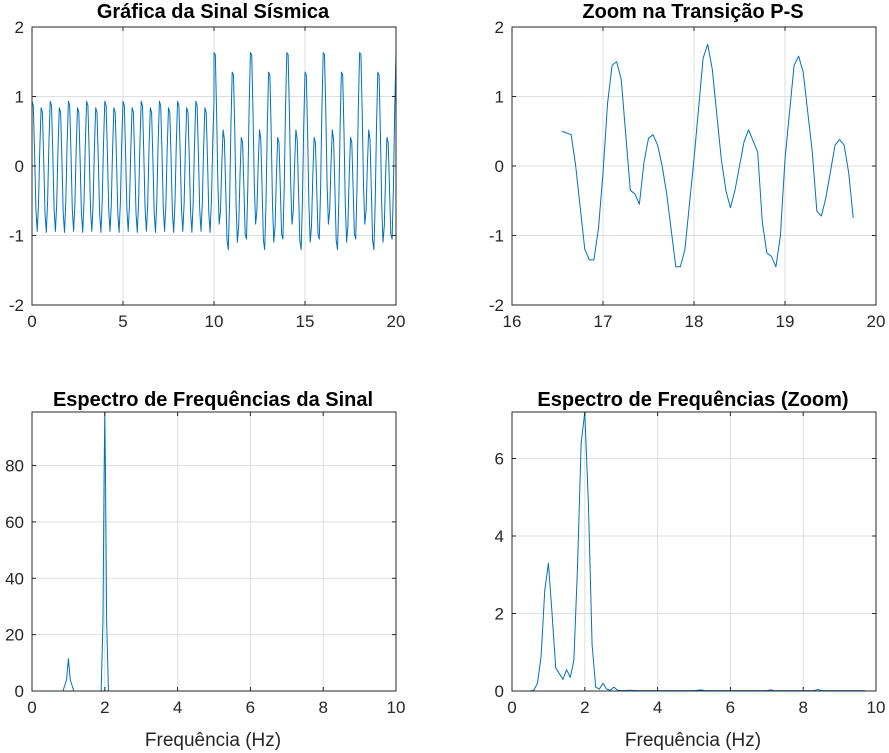  Describe the element at coordinates (785, 321) in the screenshot. I see `x-tick-label: 19` at that location.